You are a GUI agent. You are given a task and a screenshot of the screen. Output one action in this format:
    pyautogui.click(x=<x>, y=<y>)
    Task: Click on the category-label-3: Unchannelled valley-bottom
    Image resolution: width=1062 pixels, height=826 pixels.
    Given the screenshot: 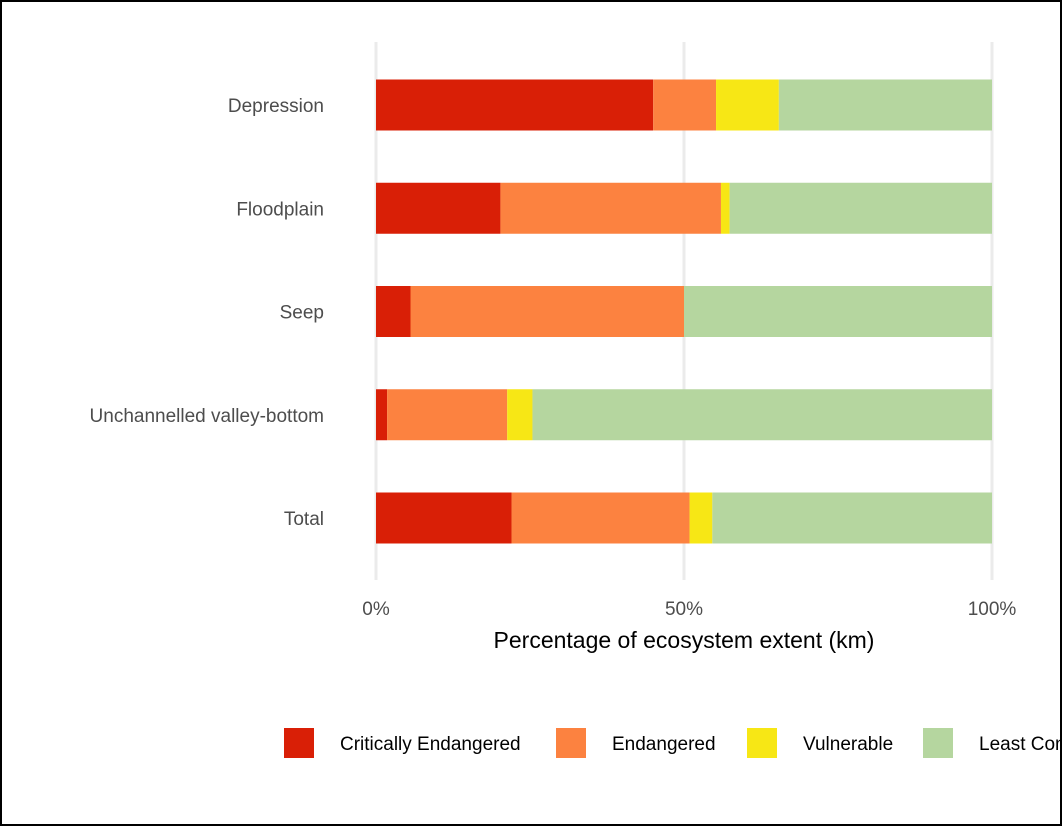 What is the action you would take?
    pyautogui.click(x=207, y=416)
    